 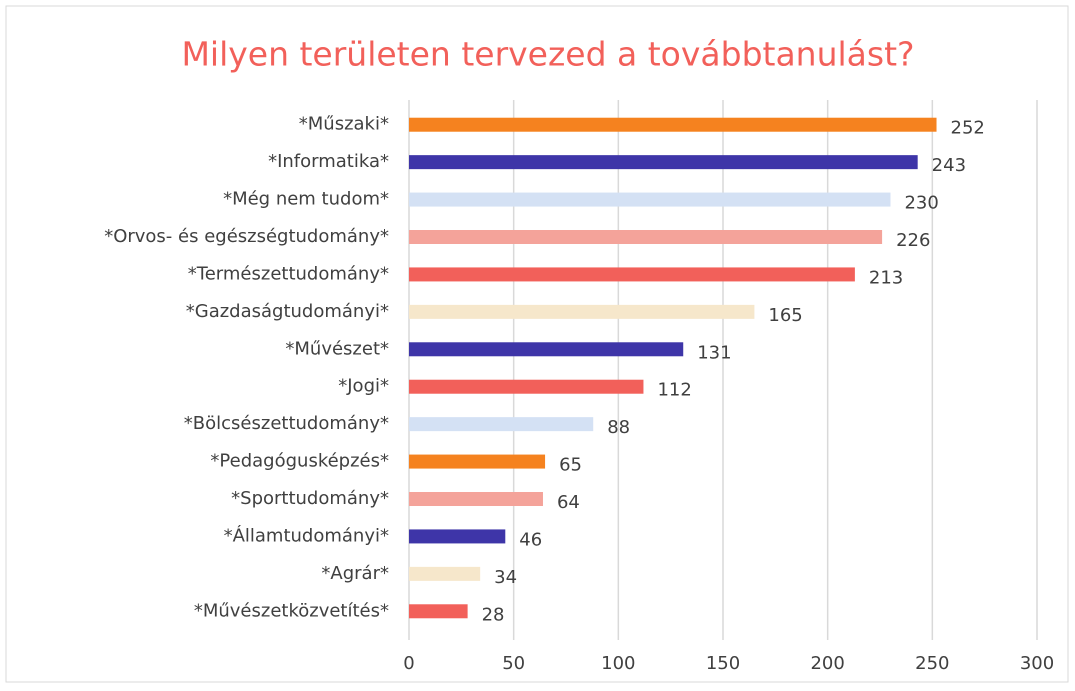 I want to click on x-tick-label: 300, so click(x=1037, y=663).